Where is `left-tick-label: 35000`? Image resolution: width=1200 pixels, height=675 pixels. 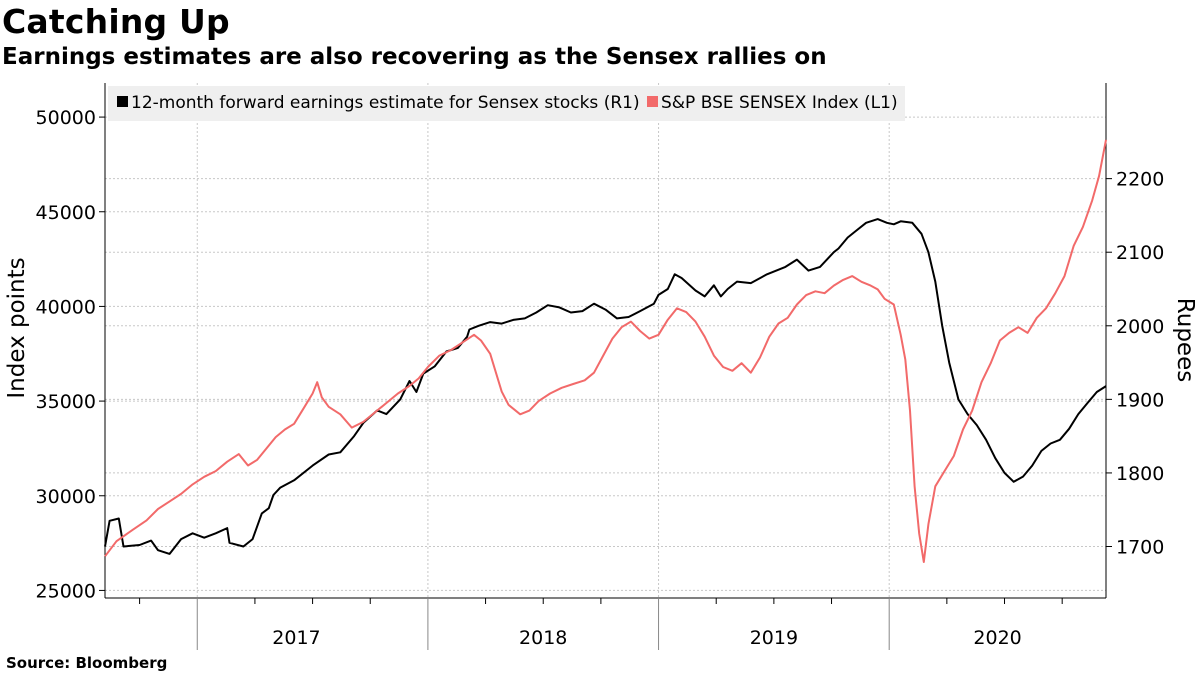
left-tick-label: 35000 is located at coordinates (66, 402).